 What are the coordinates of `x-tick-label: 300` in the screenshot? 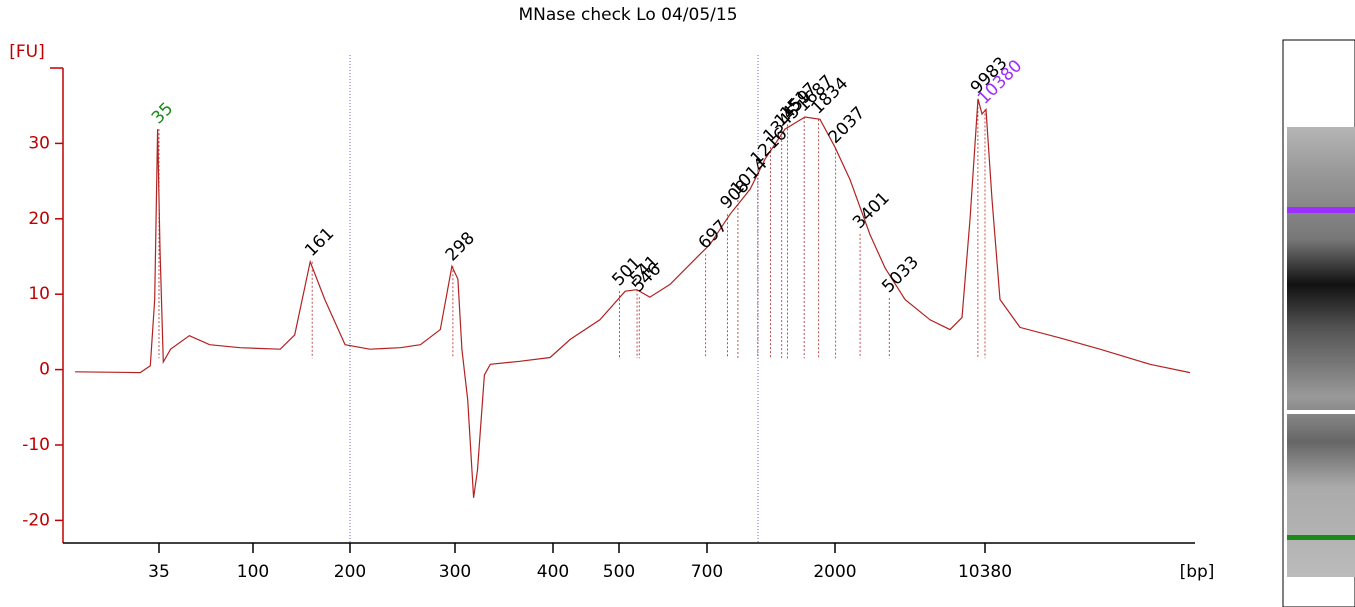 It's located at (455, 572).